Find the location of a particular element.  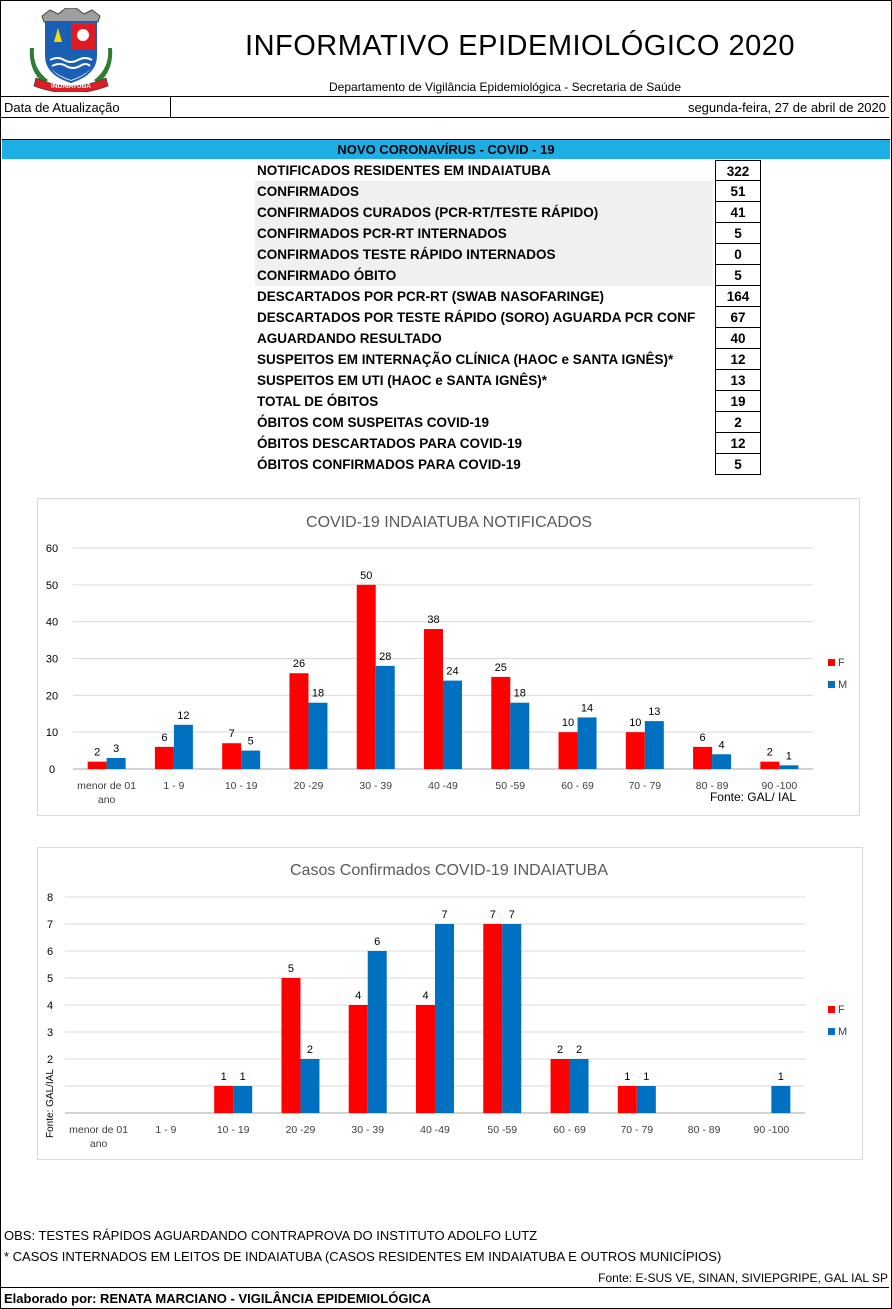

stat-row: NOTIFICADOS RESIDENTES EM INDAIATUBA 322 is located at coordinates (508, 170).